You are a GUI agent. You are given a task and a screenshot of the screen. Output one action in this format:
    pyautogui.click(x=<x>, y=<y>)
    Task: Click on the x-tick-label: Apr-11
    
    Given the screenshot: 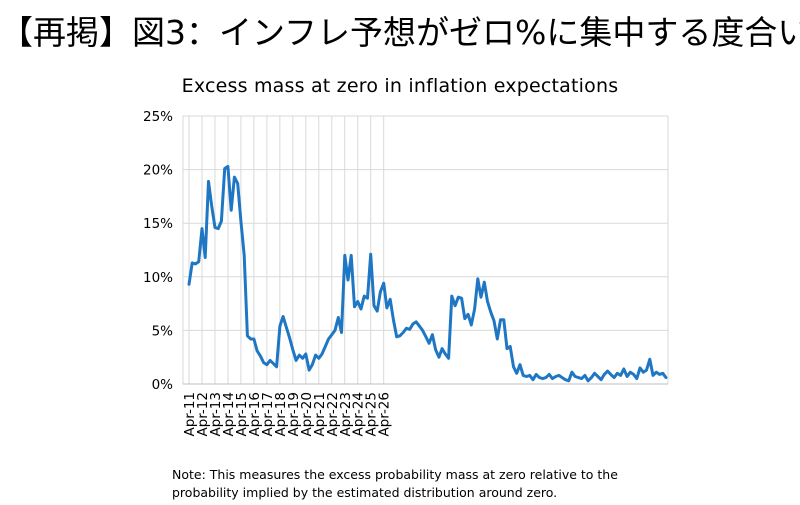 What is the action you would take?
    pyautogui.click(x=190, y=414)
    